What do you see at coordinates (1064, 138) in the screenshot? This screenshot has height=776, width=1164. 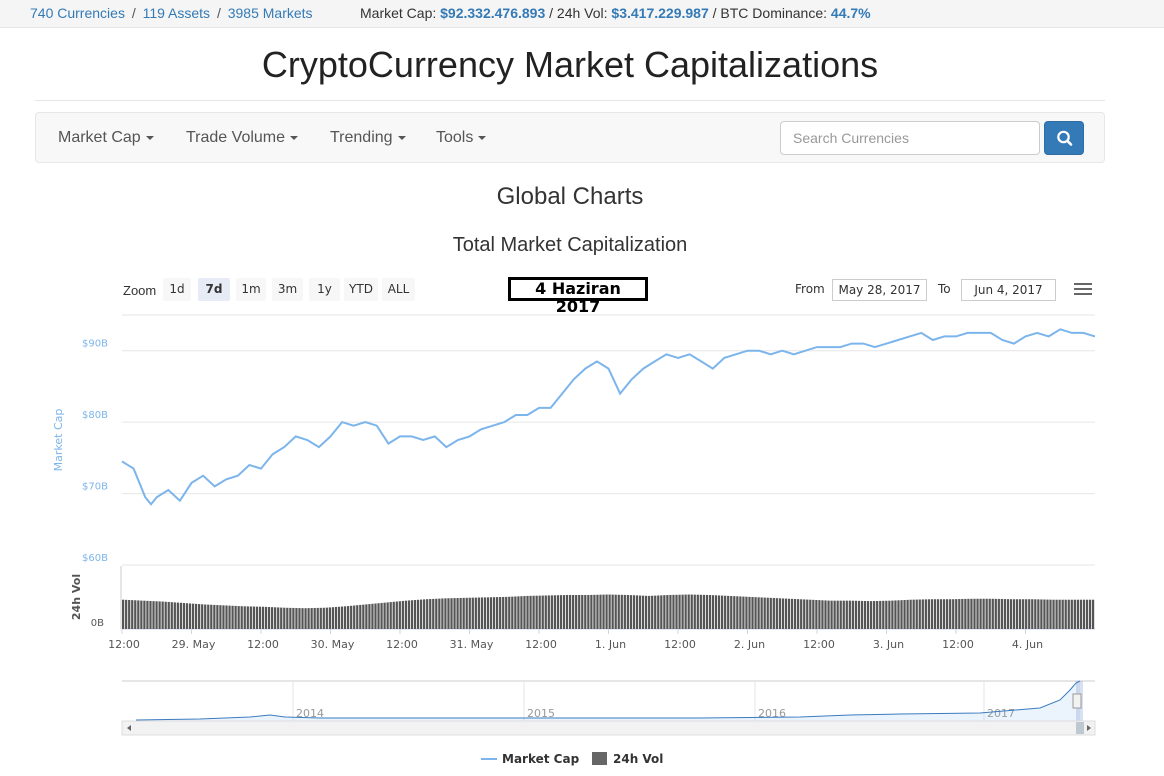 I see `search-button` at bounding box center [1064, 138].